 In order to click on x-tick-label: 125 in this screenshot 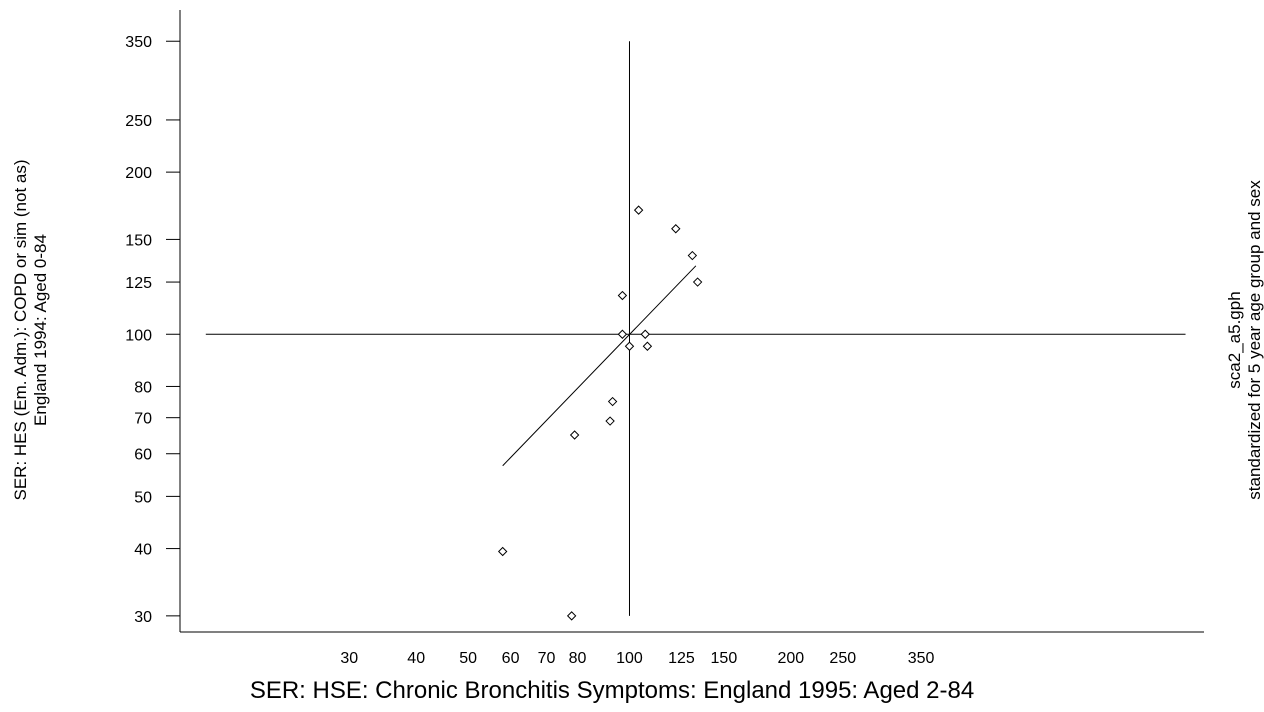, I will do `click(681, 658)`.